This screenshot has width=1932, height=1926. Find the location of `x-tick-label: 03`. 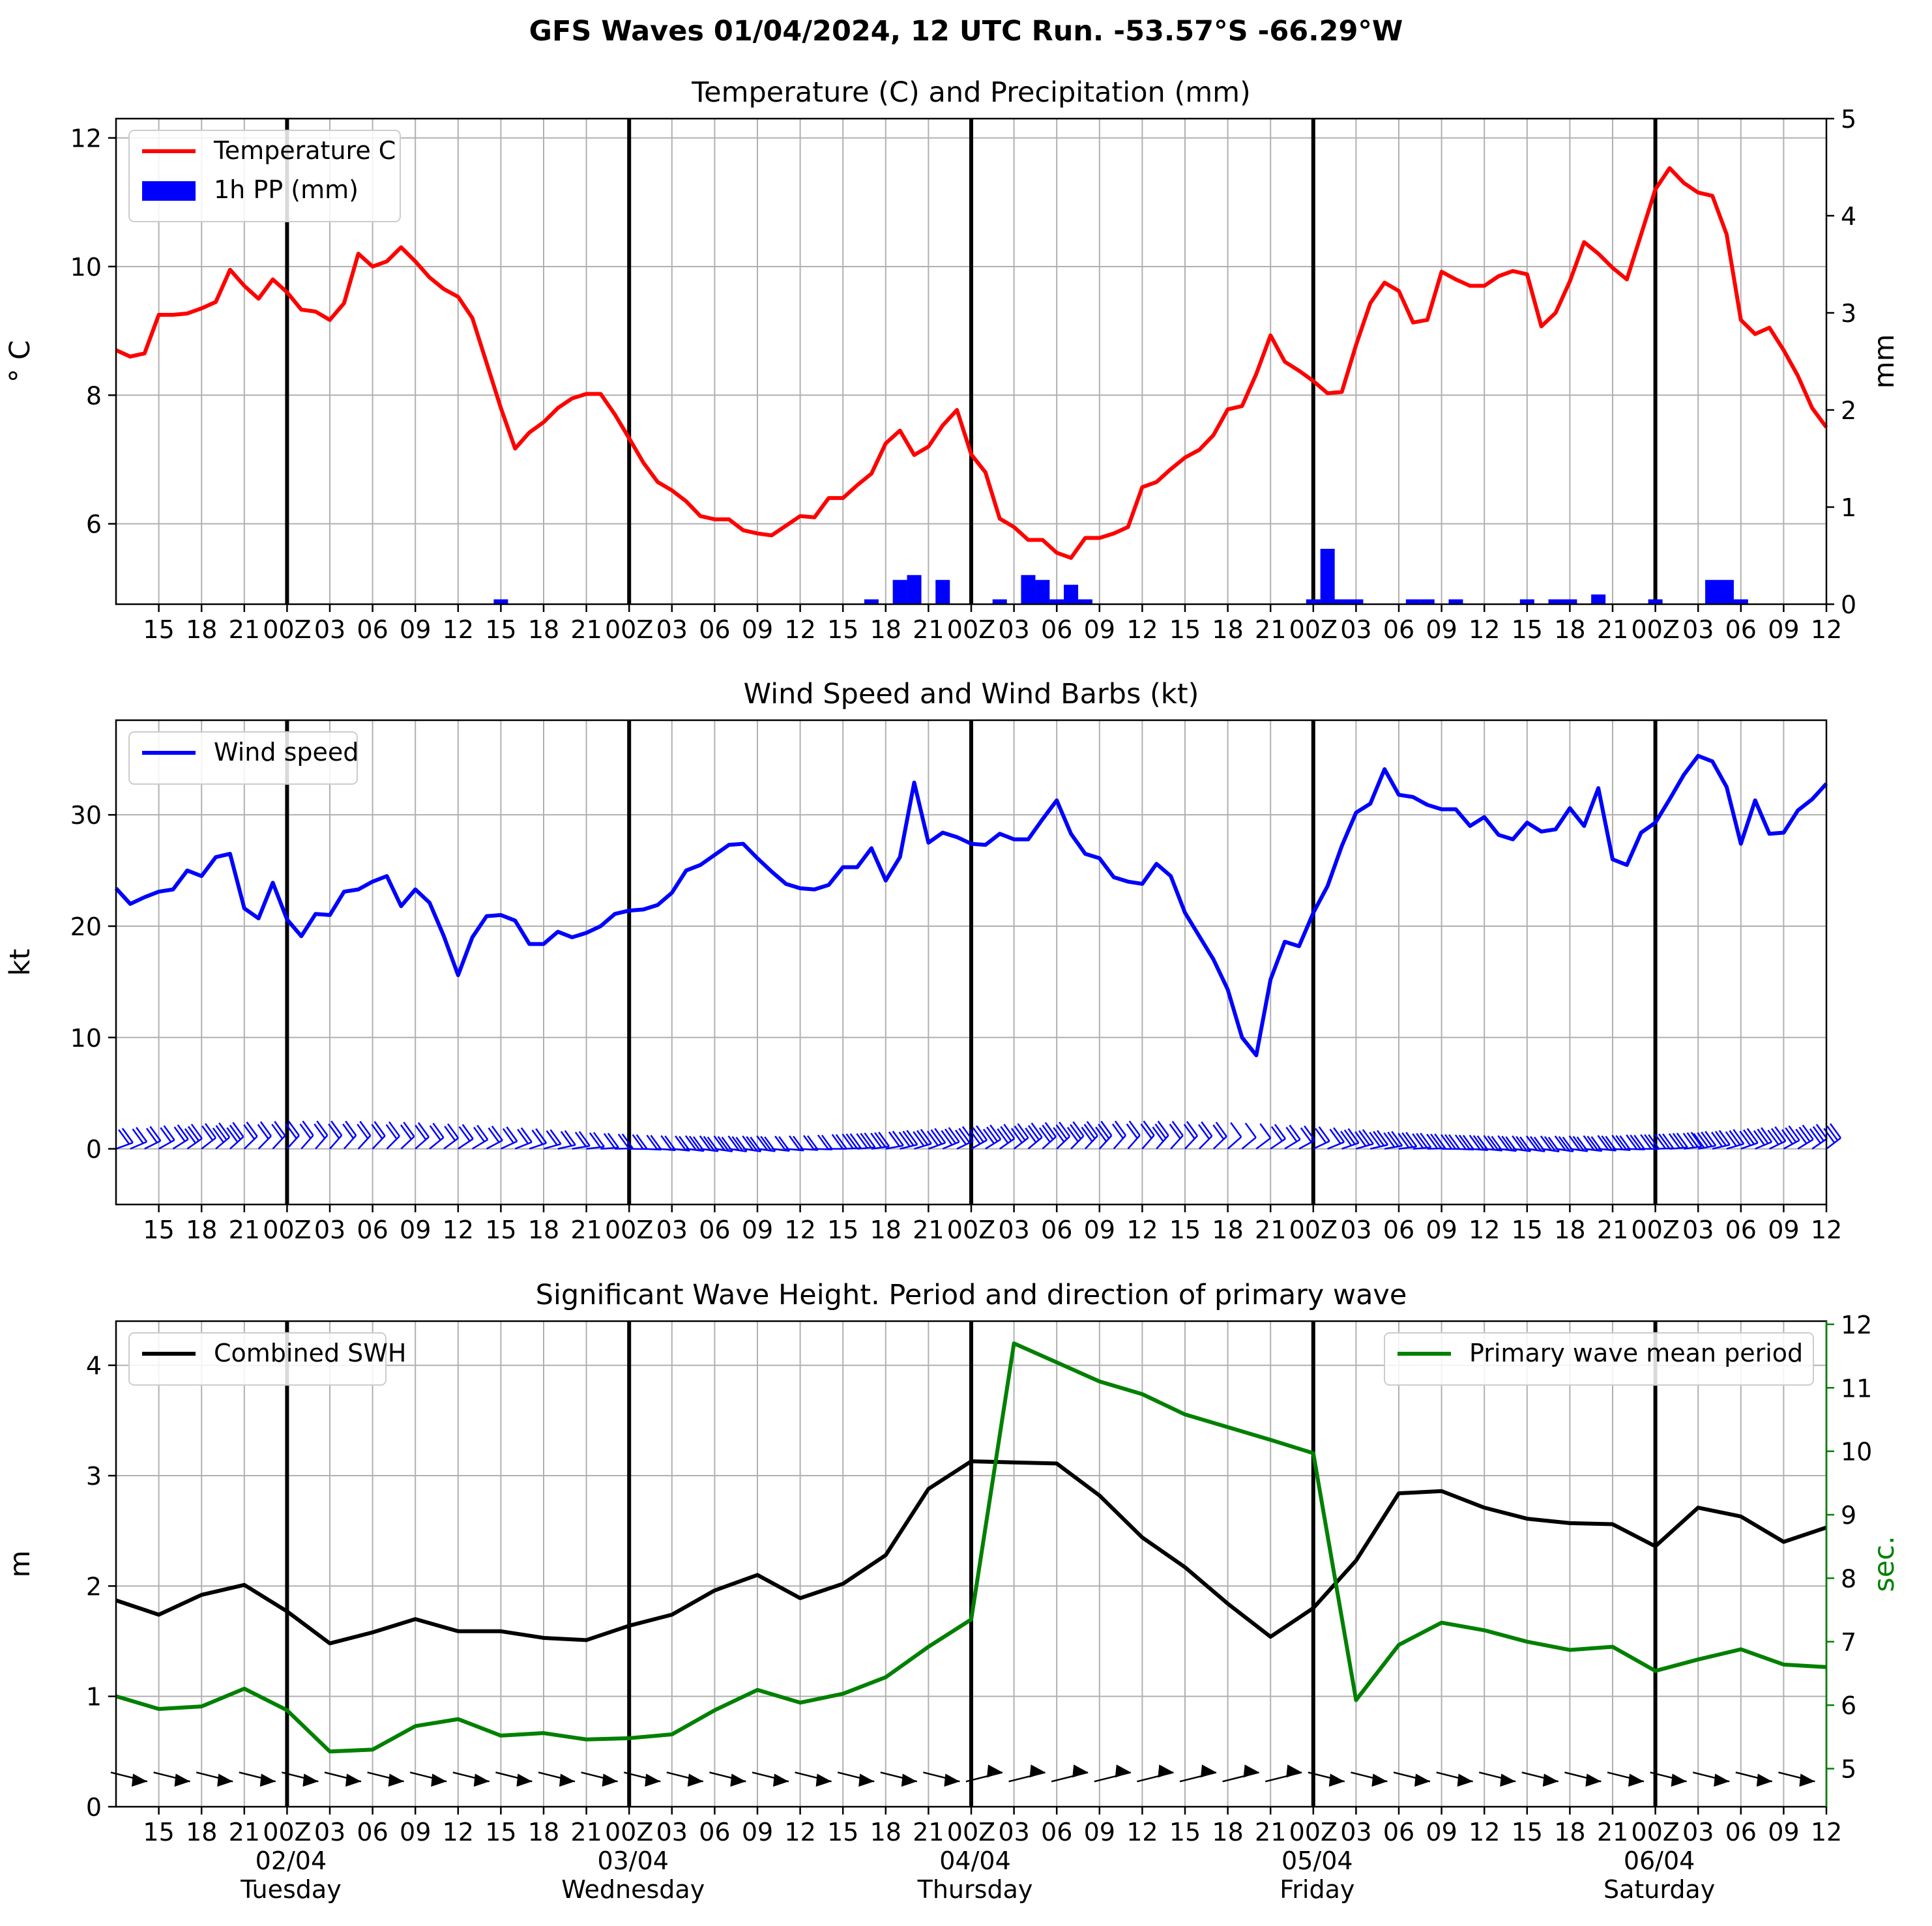

x-tick-label: 03 is located at coordinates (329, 1832).